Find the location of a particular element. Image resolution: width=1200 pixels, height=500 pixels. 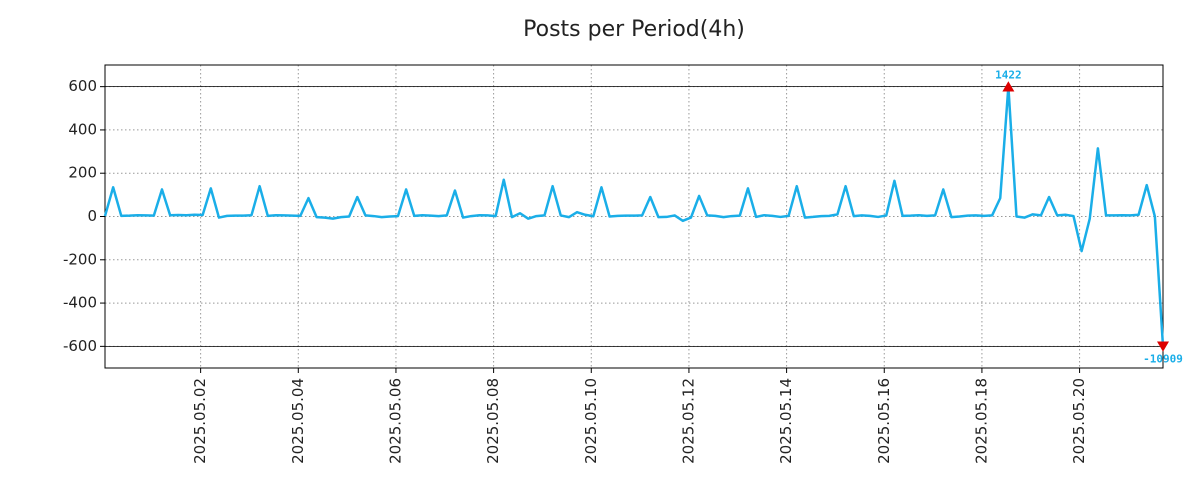

x-tick-label: 2025.05.20 is located at coordinates (1079, 421).